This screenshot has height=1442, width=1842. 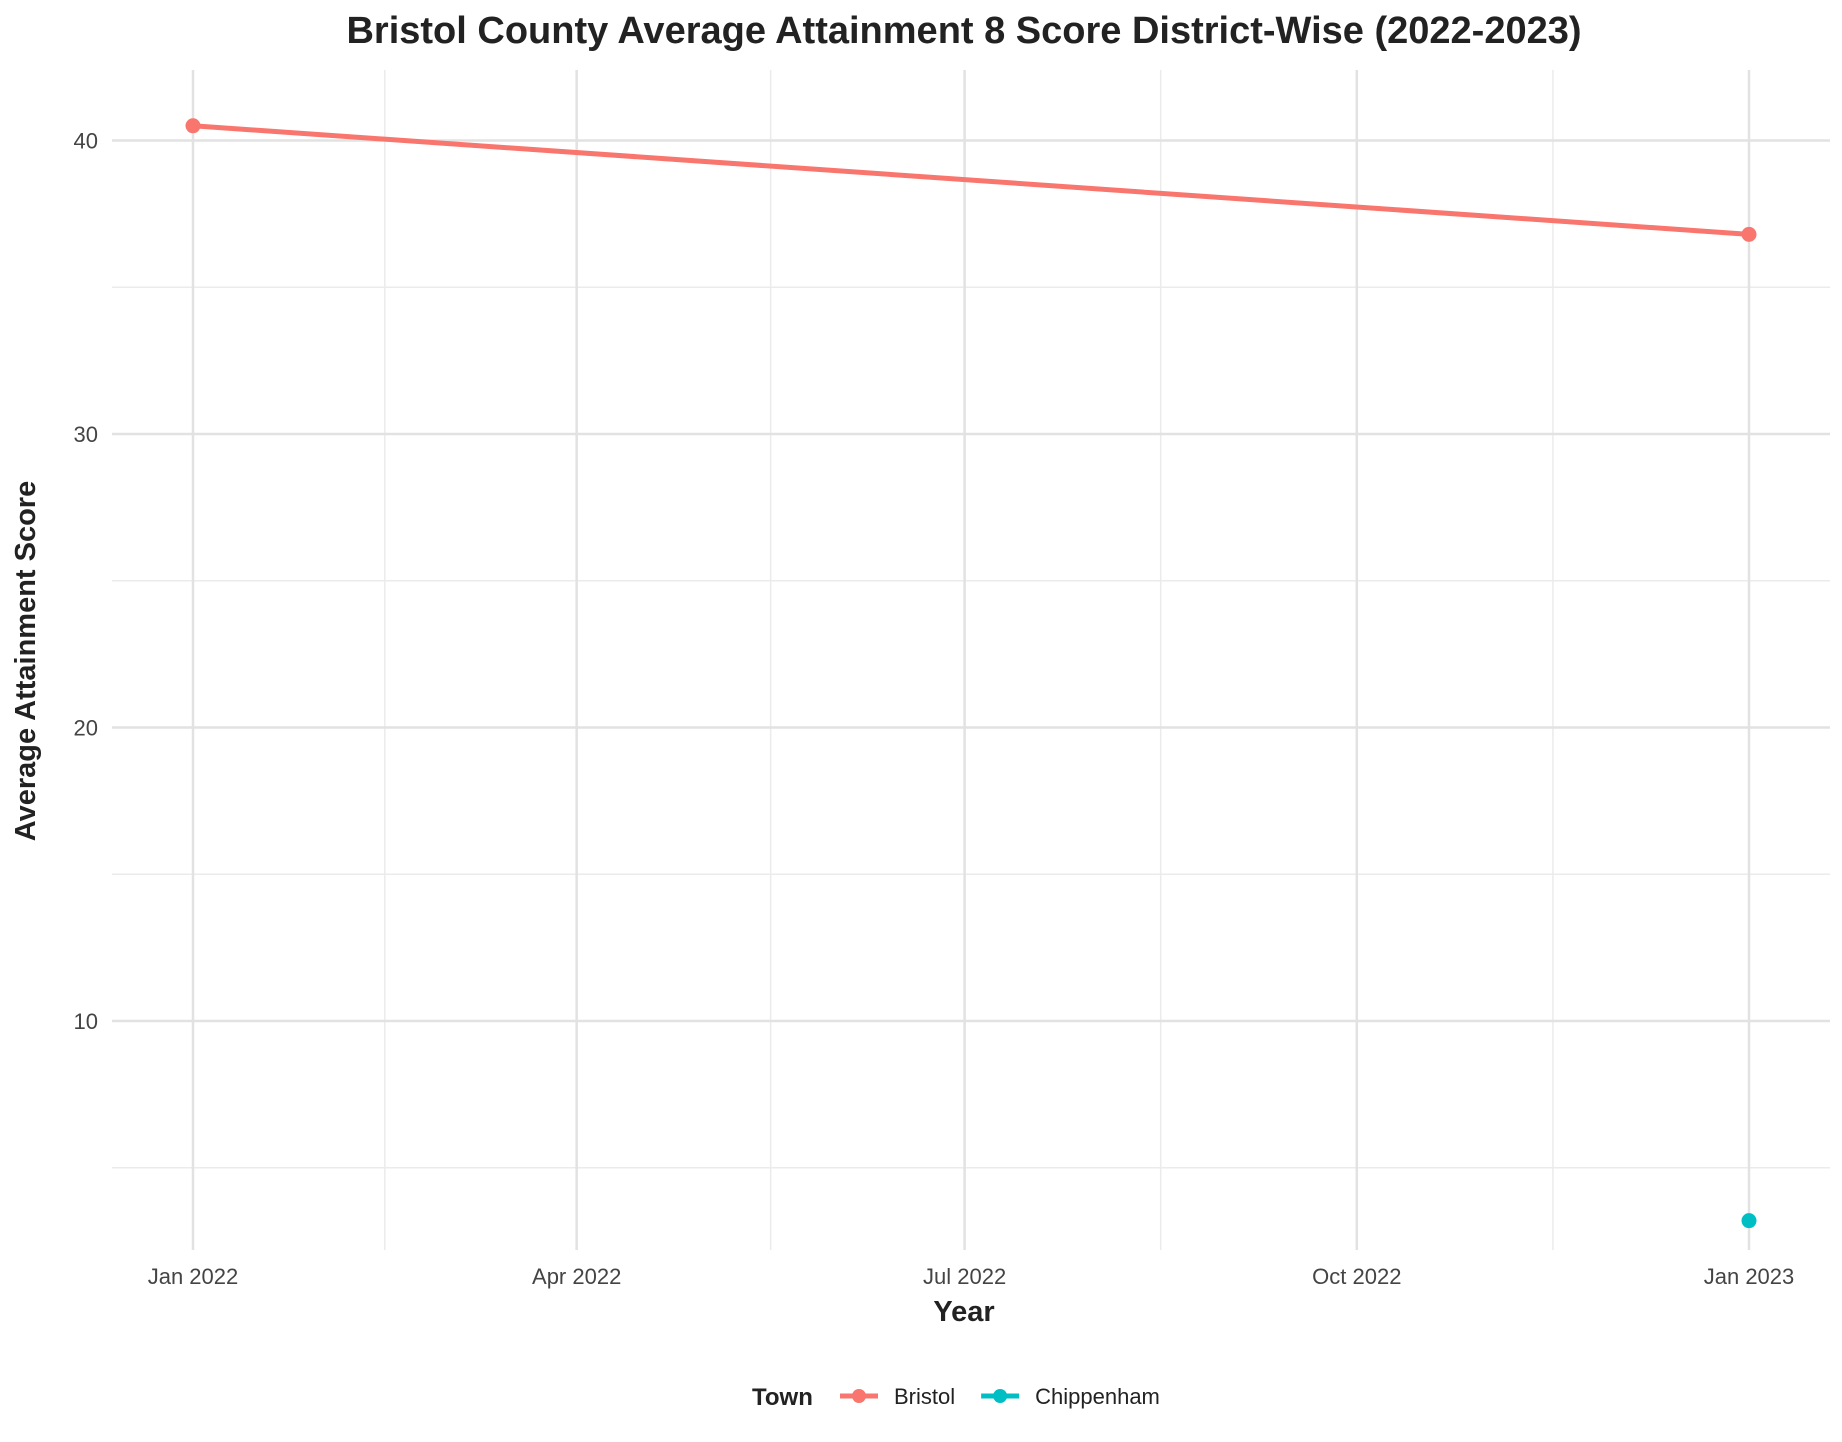 I want to click on legend-label-chippenham: Chippenham, so click(x=1097, y=1396).